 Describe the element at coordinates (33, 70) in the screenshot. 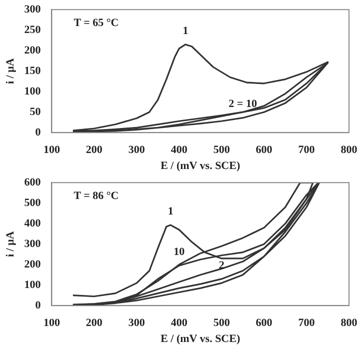

I see `y-tick-label: 150` at that location.